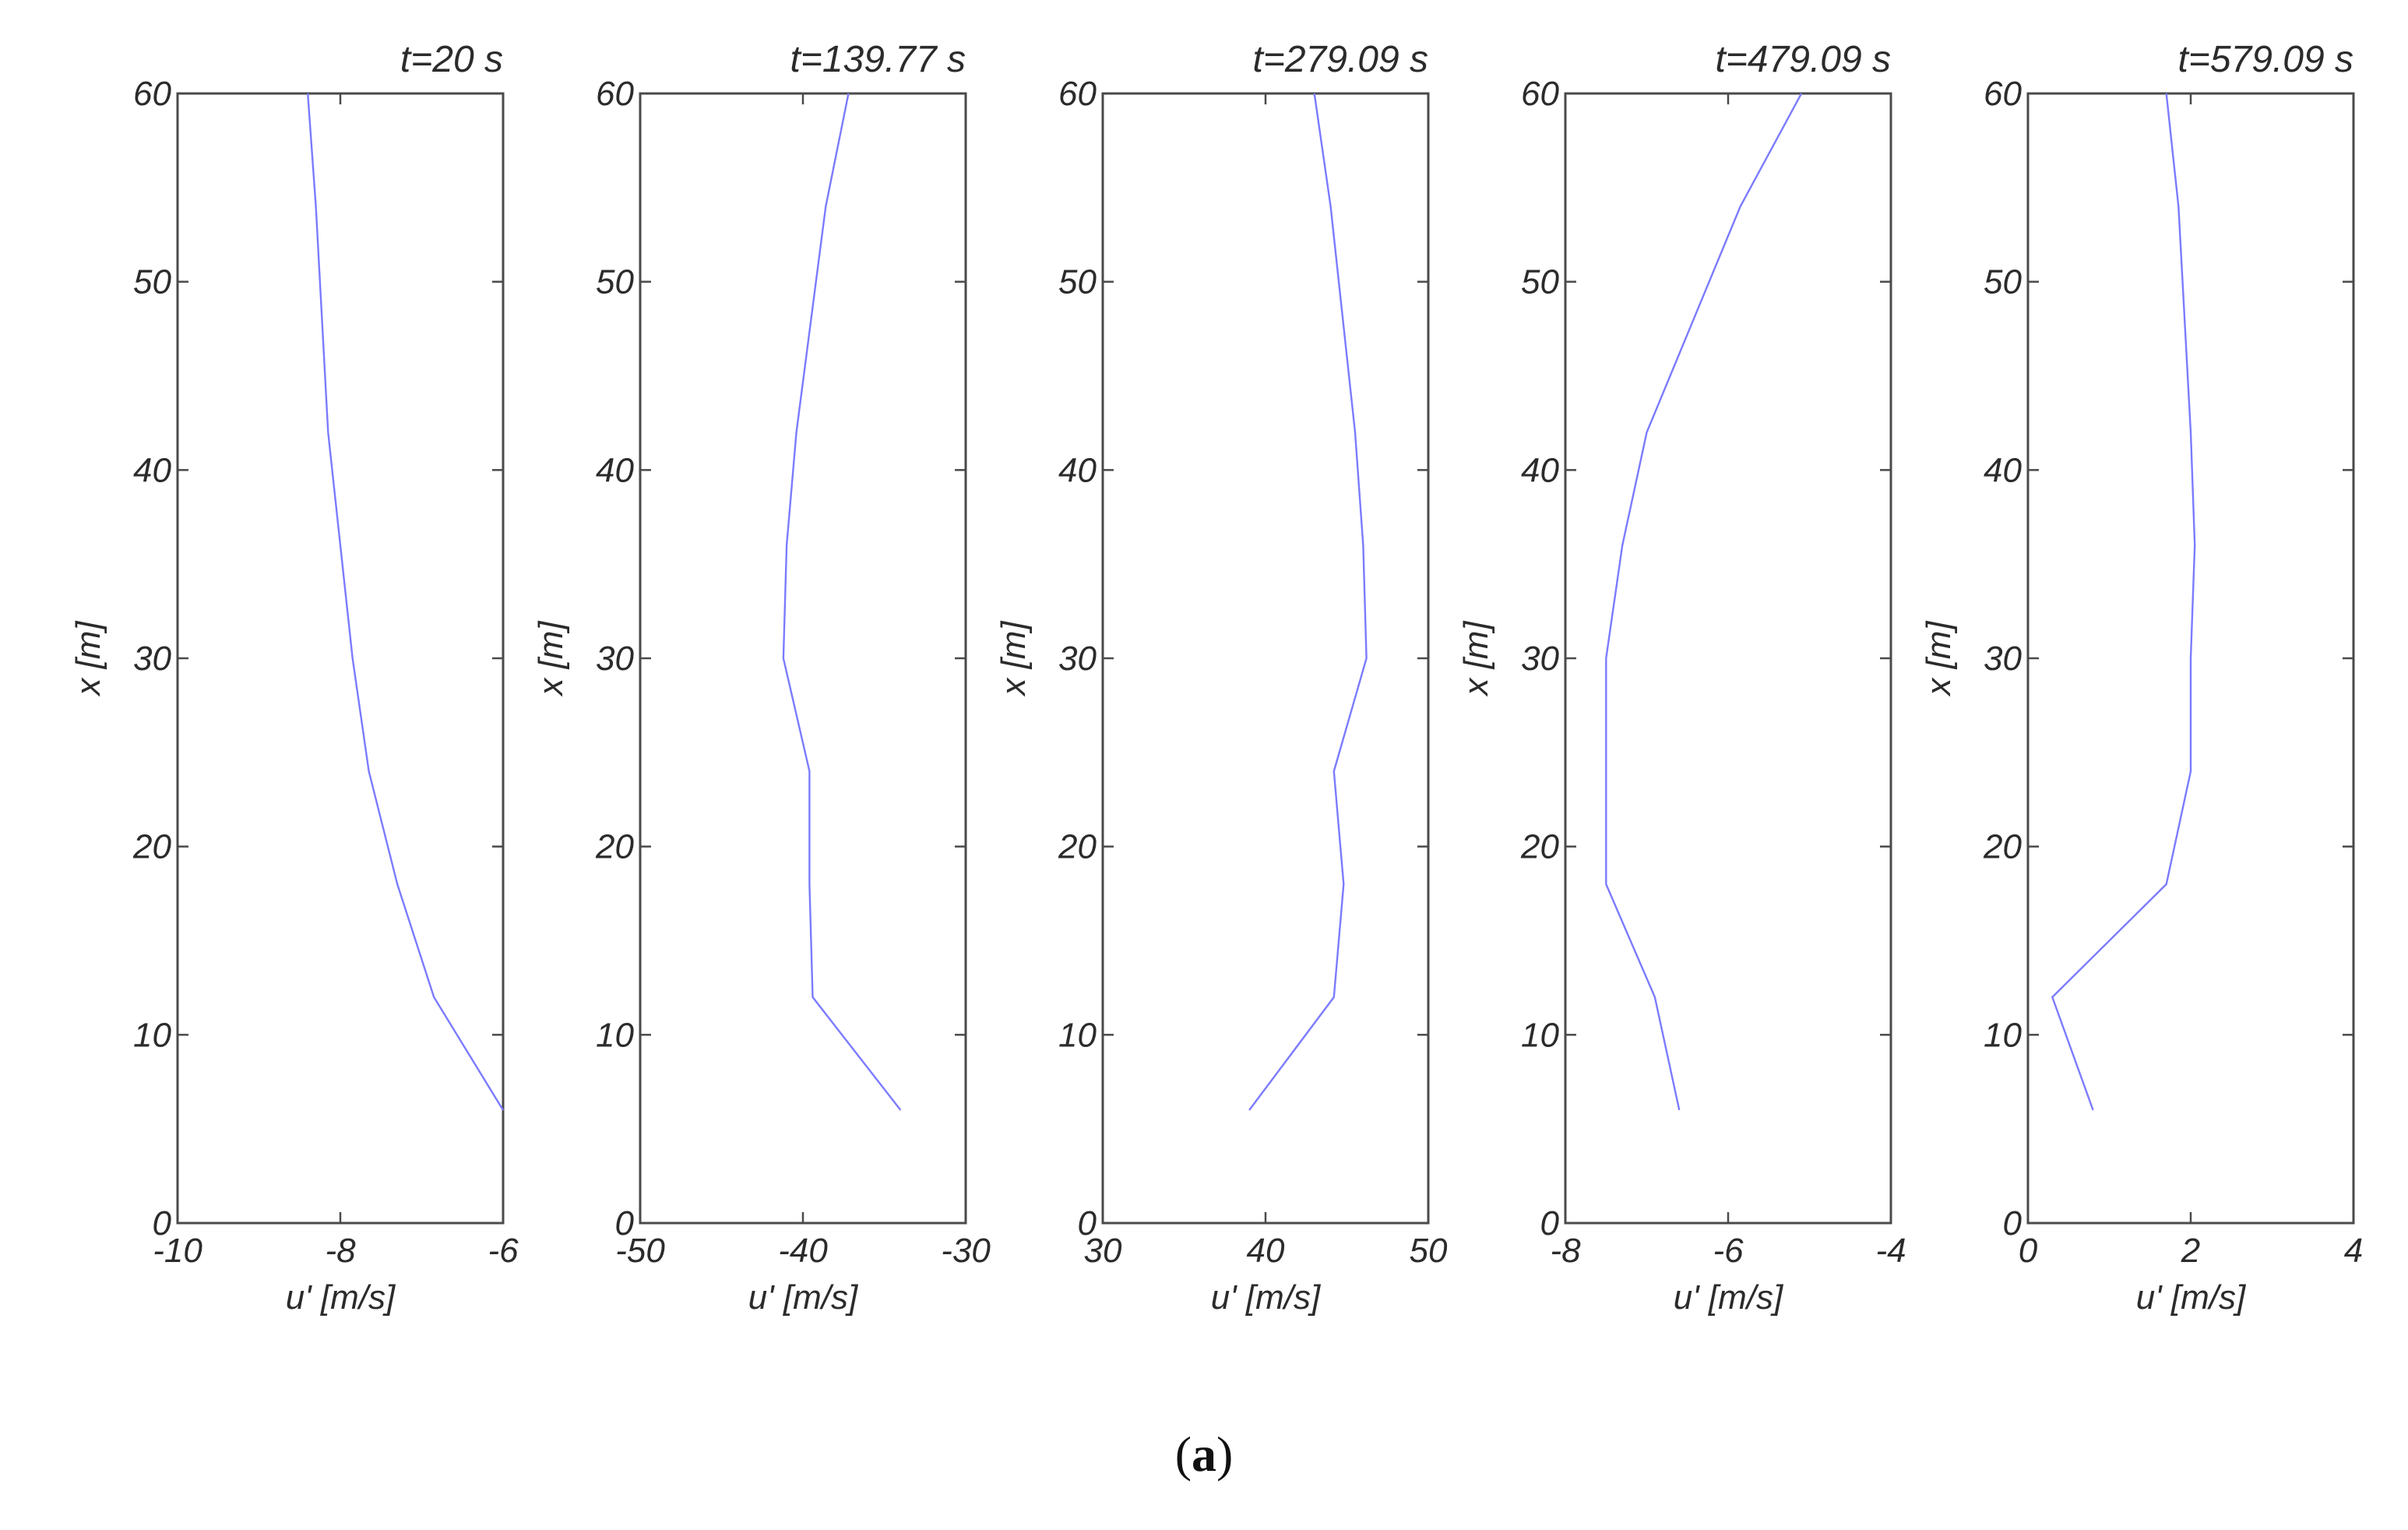 The height and width of the screenshot is (1530, 2408). I want to click on figure-caption: (a), so click(1204, 1455).